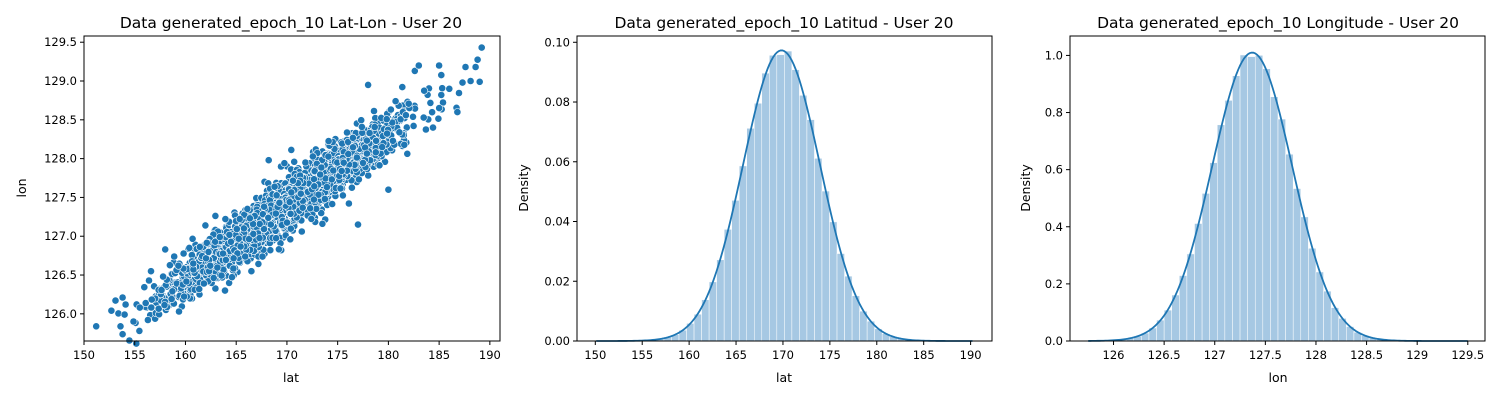  Describe the element at coordinates (287, 355) in the screenshot. I see `scatter-x-tick-label: 170` at that location.